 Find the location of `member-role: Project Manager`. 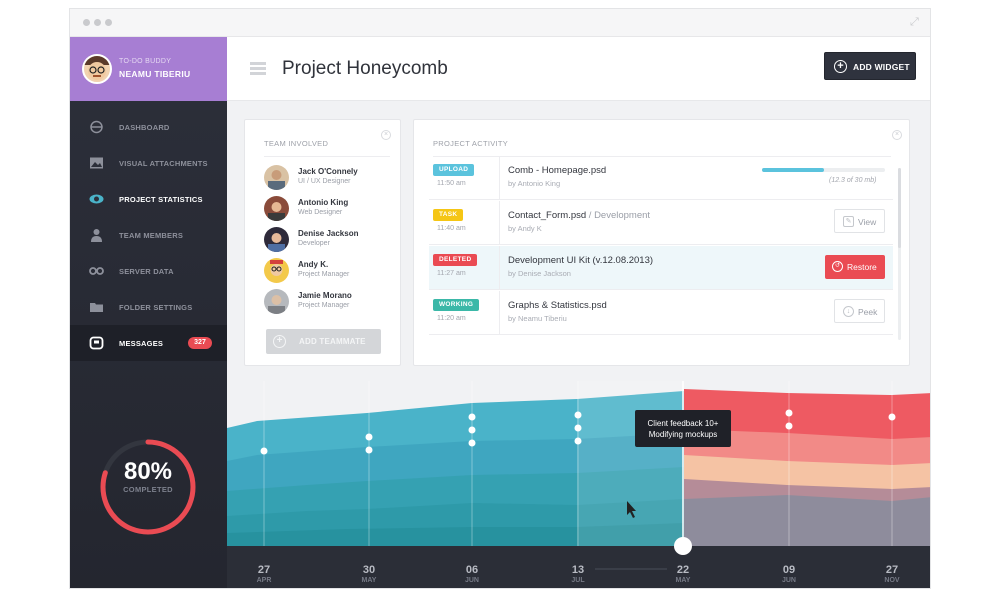

member-role: Project Manager is located at coordinates (324, 274).